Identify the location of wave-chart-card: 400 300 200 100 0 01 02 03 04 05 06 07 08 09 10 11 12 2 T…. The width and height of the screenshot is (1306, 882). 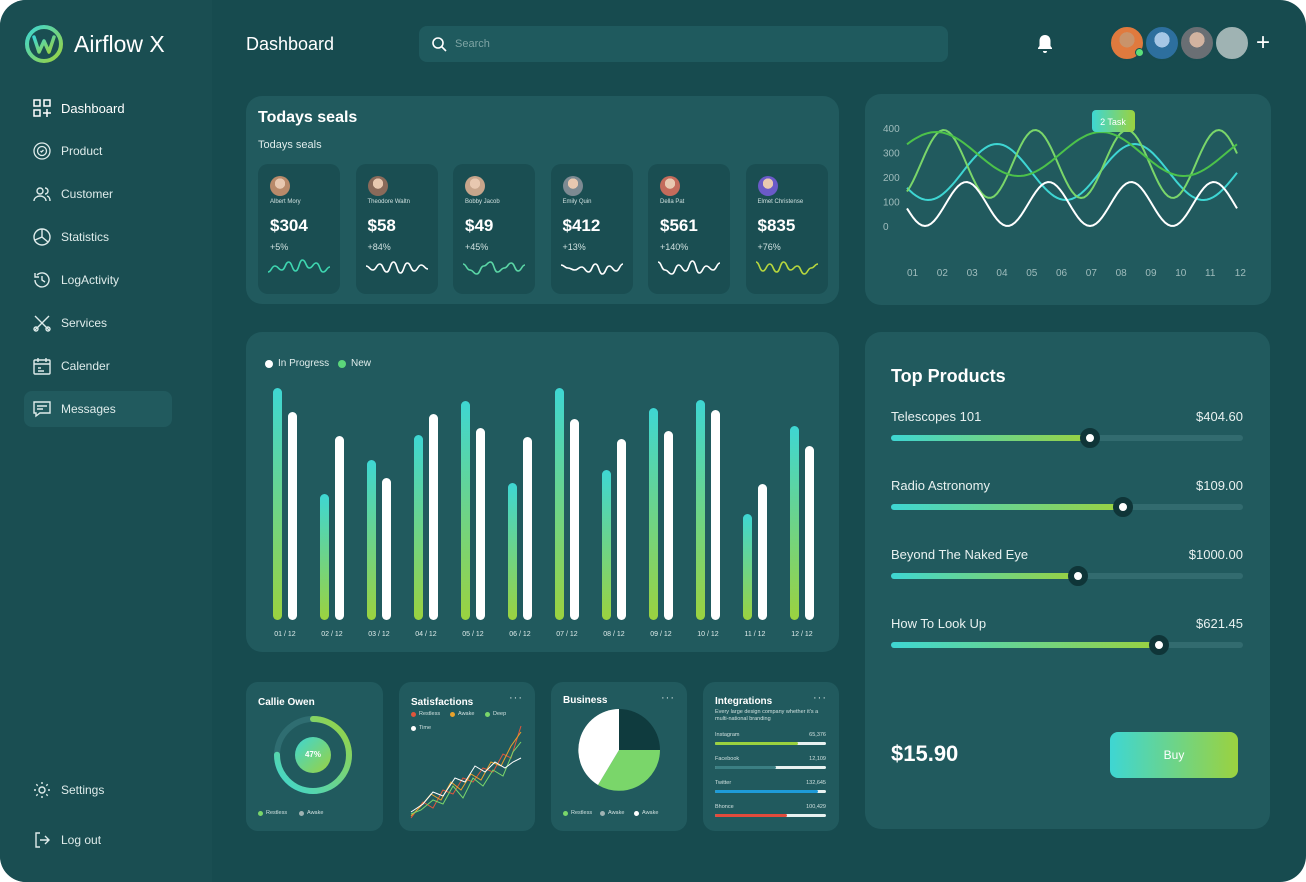
(1068, 199).